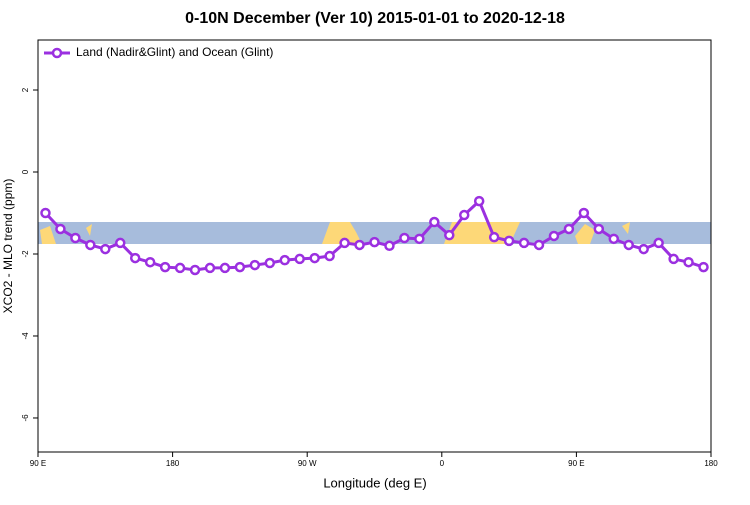  Describe the element at coordinates (25, 171) in the screenshot. I see `y-tick-label: 0` at that location.